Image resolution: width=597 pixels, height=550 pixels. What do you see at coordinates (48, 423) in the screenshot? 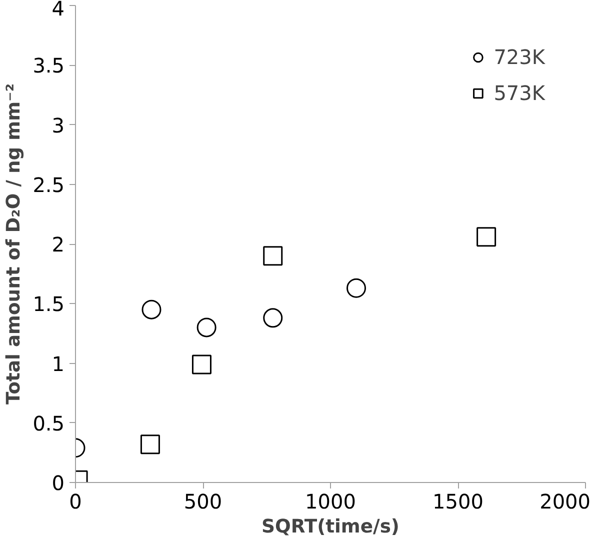
I see `y-tick-label: 0.5` at bounding box center [48, 423].